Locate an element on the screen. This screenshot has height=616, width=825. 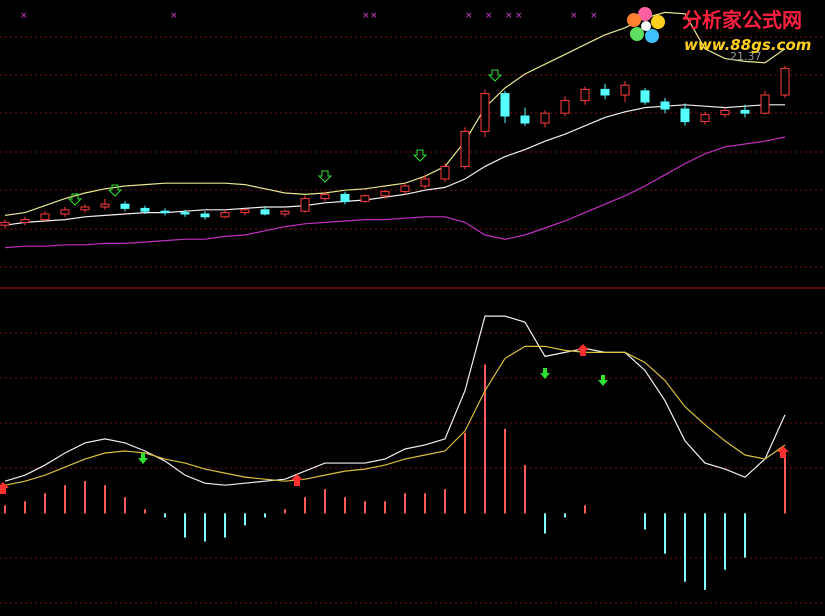
logo-center is located at coordinates (646, 26).